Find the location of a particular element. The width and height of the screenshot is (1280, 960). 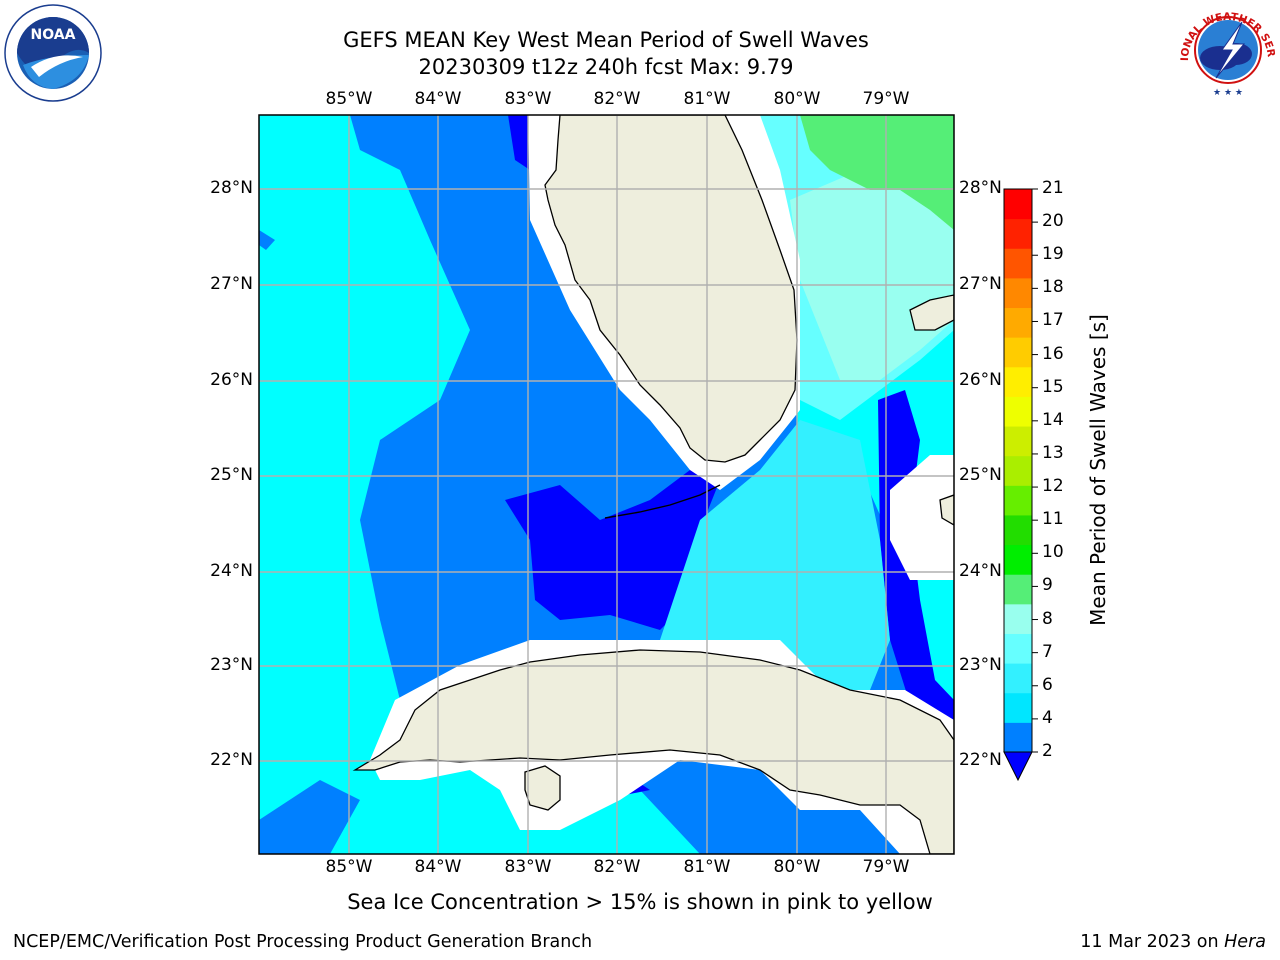

colorbar-tick-label: 6 is located at coordinates (1047, 684).